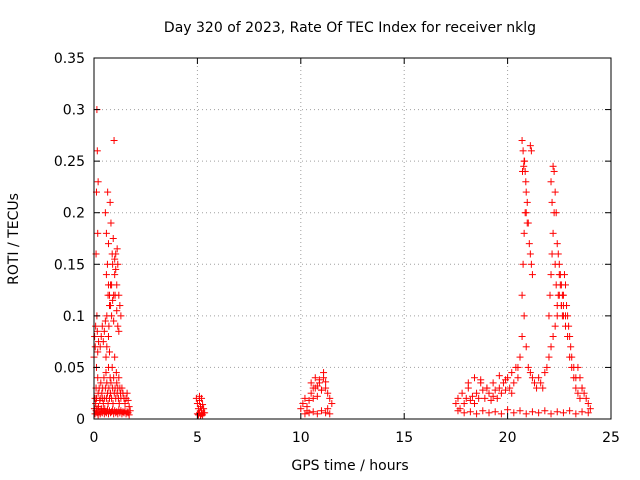  I want to click on y-tick-label: 0.35, so click(69, 59).